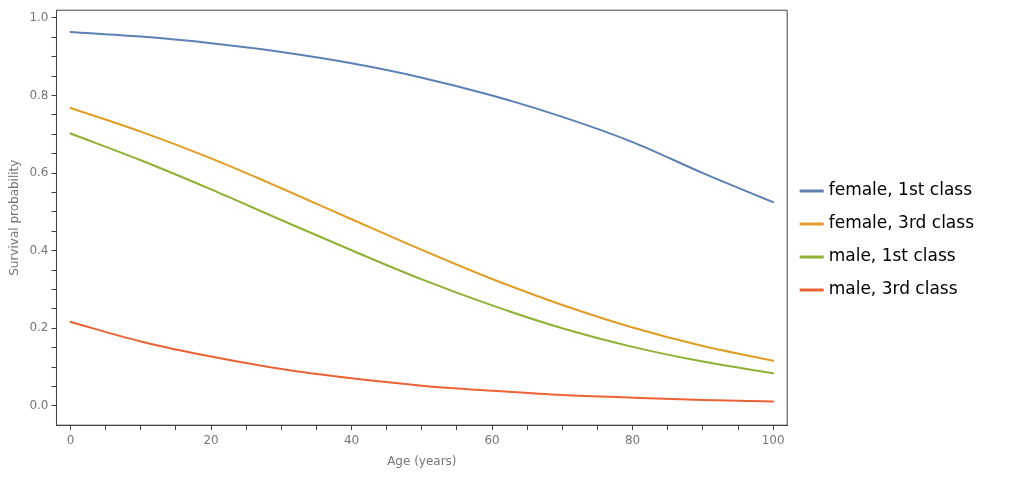 This screenshot has width=1014, height=479. I want to click on line-series, so click(422, 362).